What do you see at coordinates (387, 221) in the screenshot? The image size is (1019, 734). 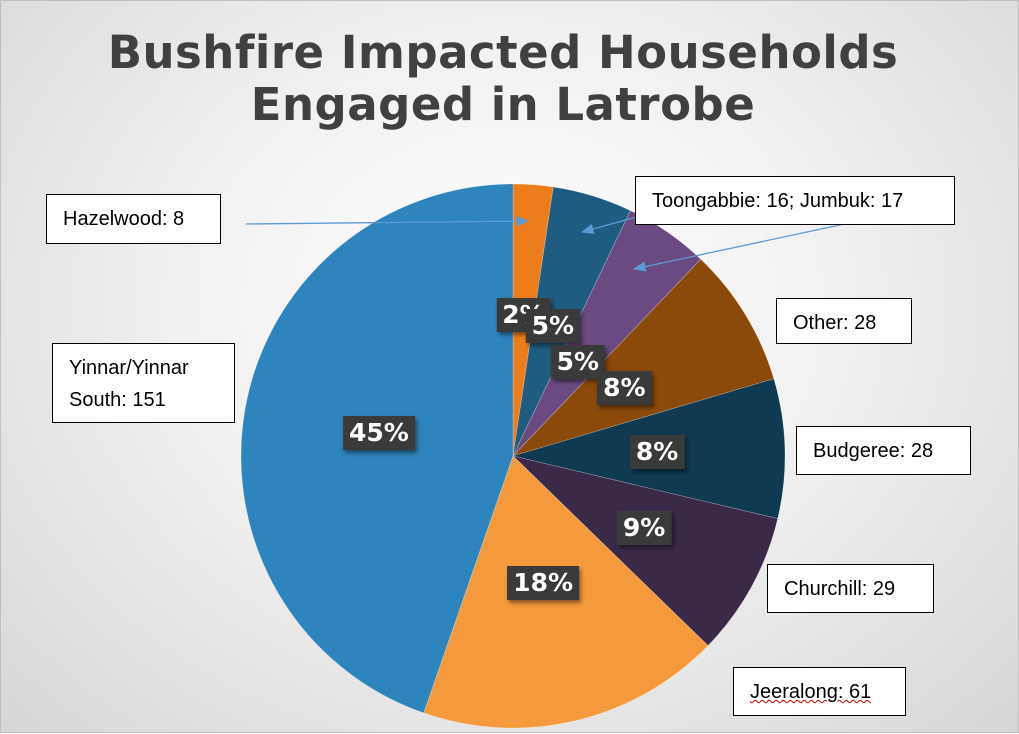 I see `leader-line-hazelwood` at bounding box center [387, 221].